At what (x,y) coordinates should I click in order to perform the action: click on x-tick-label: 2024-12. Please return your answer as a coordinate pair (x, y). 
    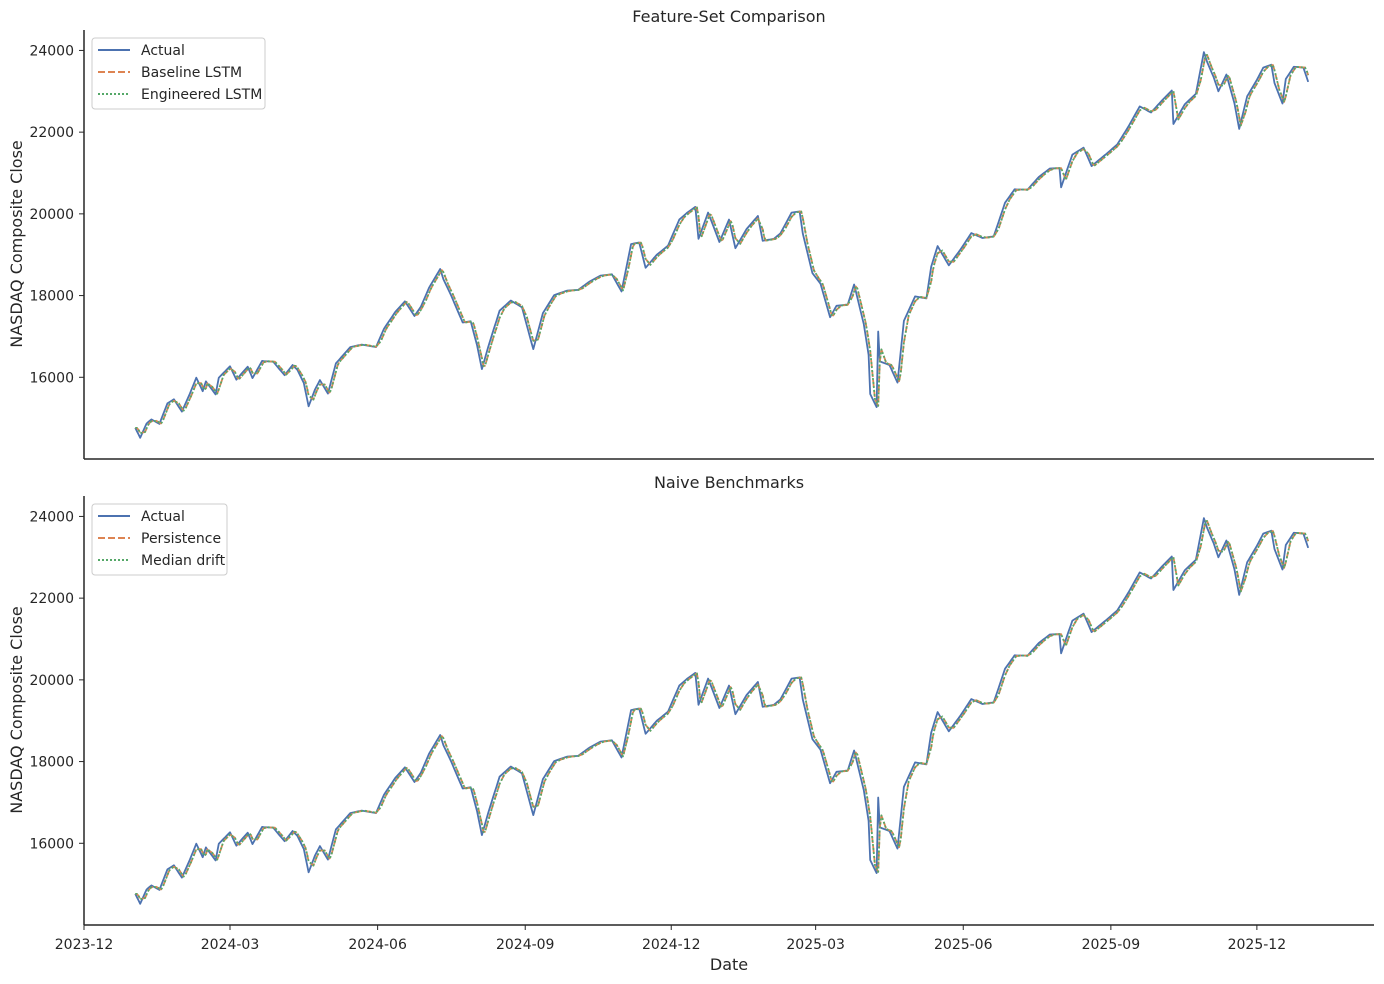
    Looking at the image, I should click on (671, 945).